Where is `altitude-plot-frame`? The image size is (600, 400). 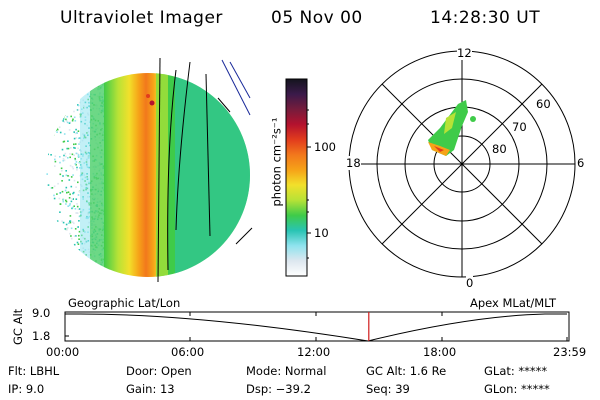
altitude-plot-frame is located at coordinates (317, 326).